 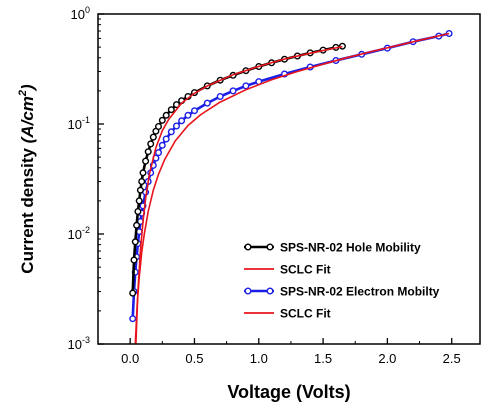 I want to click on y-axis-title: Current density (A/cm2), so click(x=27, y=179).